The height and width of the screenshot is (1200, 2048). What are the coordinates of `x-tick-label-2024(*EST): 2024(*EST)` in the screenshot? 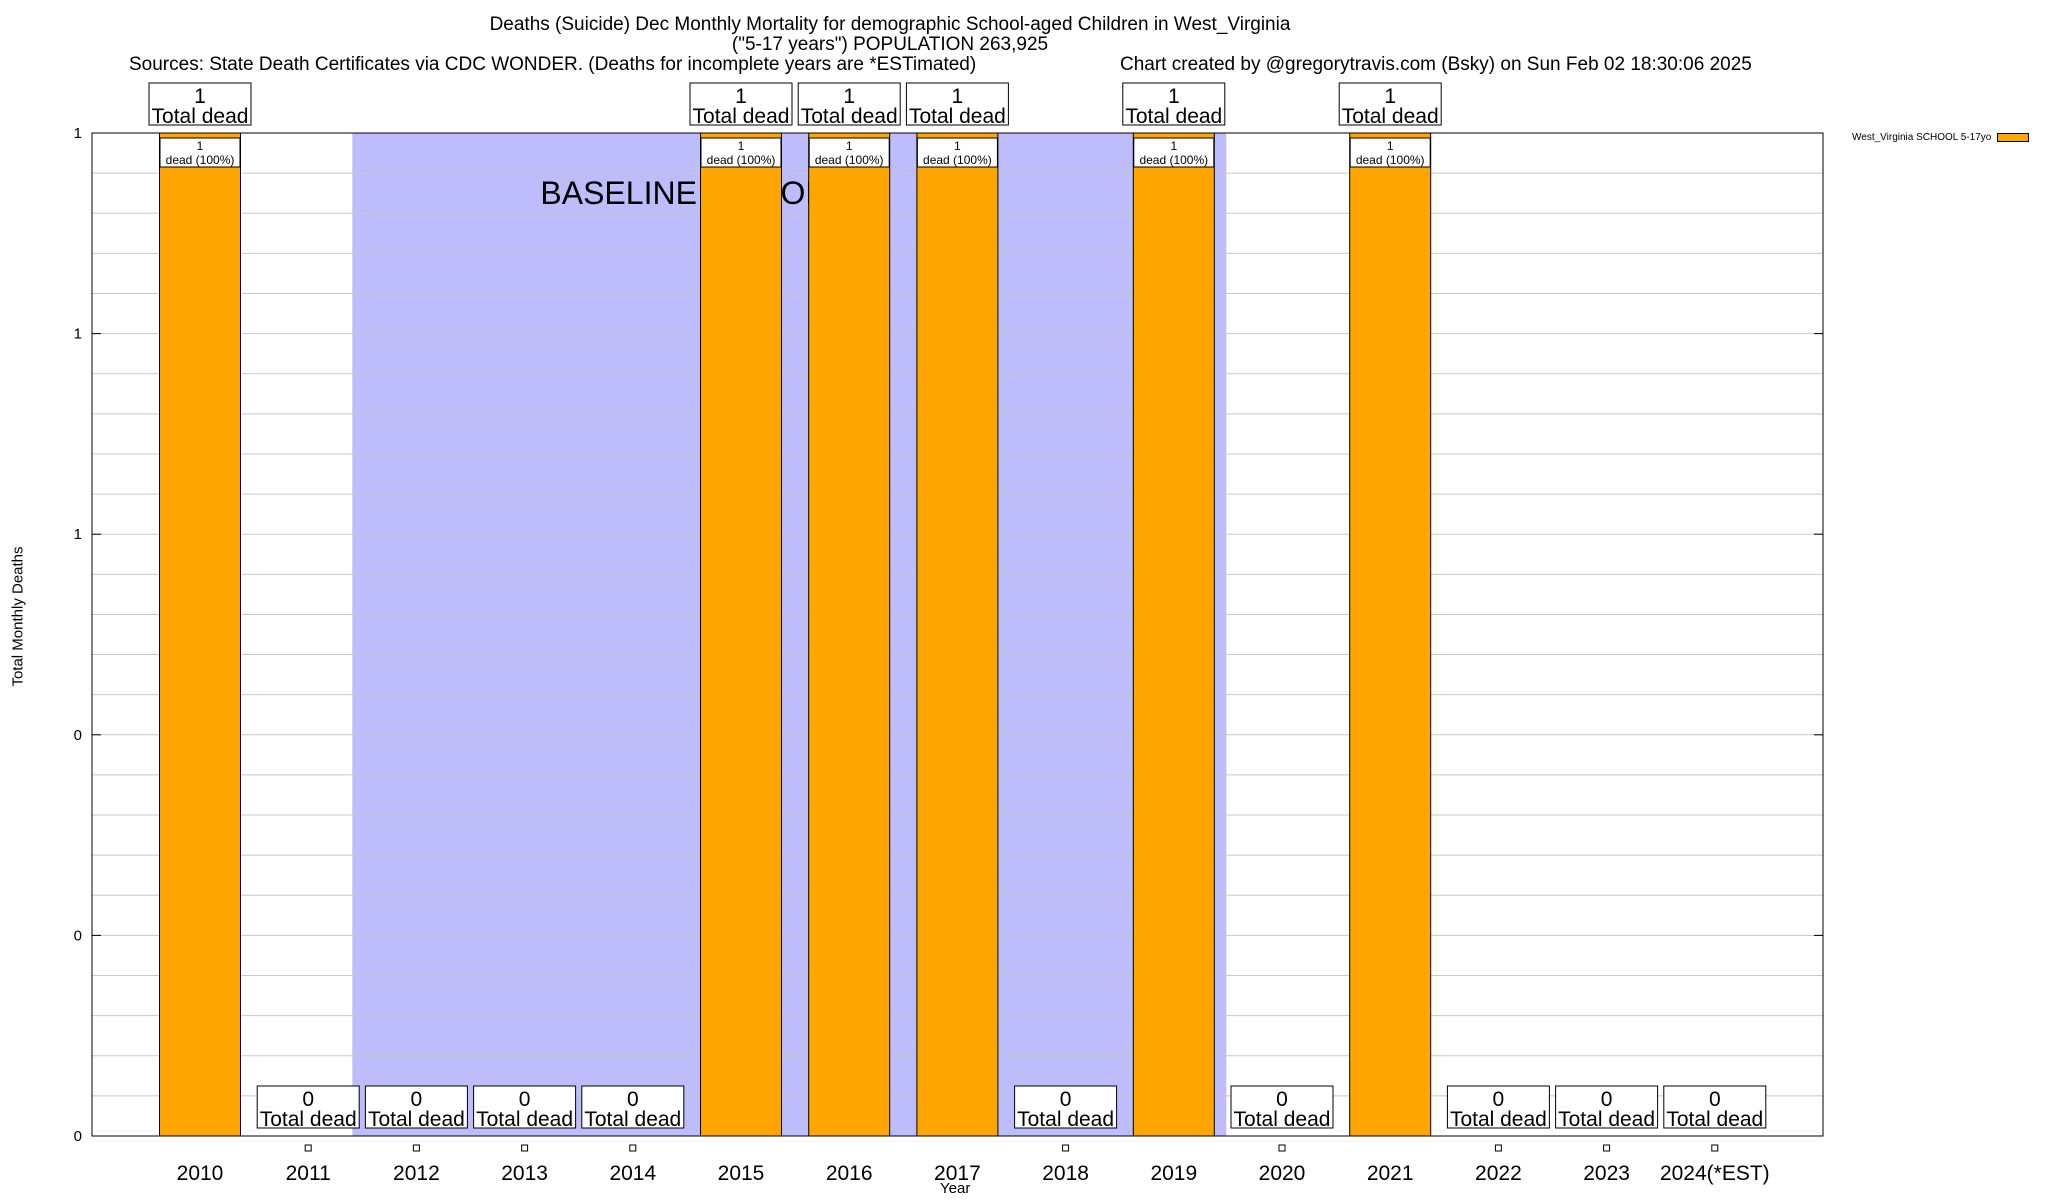 It's located at (1715, 1173).